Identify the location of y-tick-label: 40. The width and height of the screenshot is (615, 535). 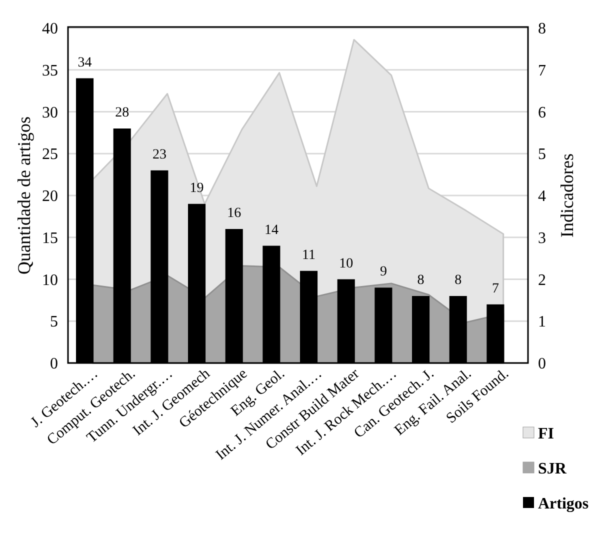
(50, 29).